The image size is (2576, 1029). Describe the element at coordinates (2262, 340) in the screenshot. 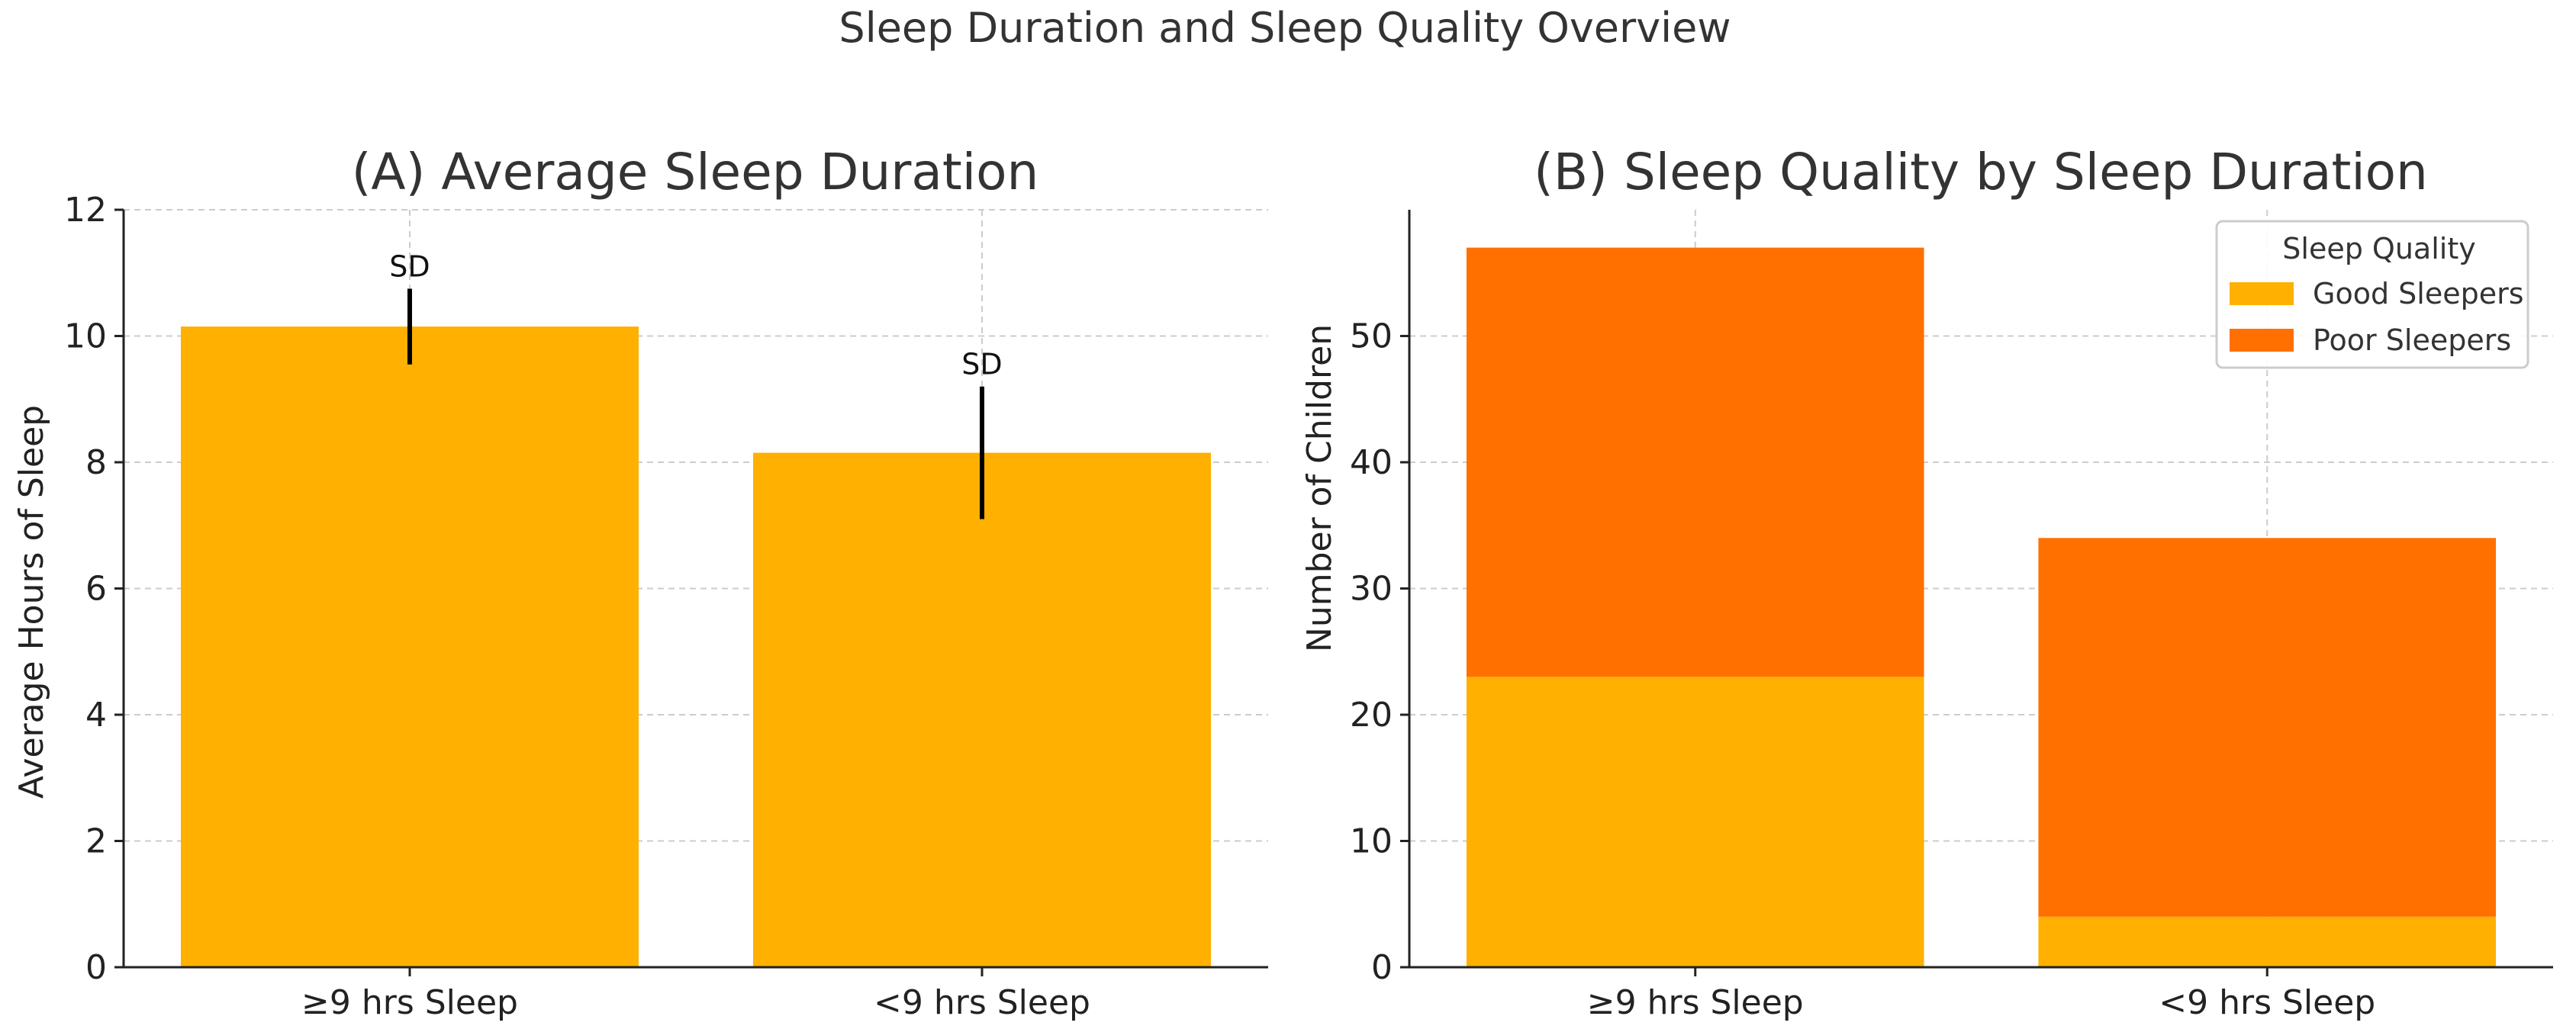

I see `legend-swatch-poor-sleepers` at that location.